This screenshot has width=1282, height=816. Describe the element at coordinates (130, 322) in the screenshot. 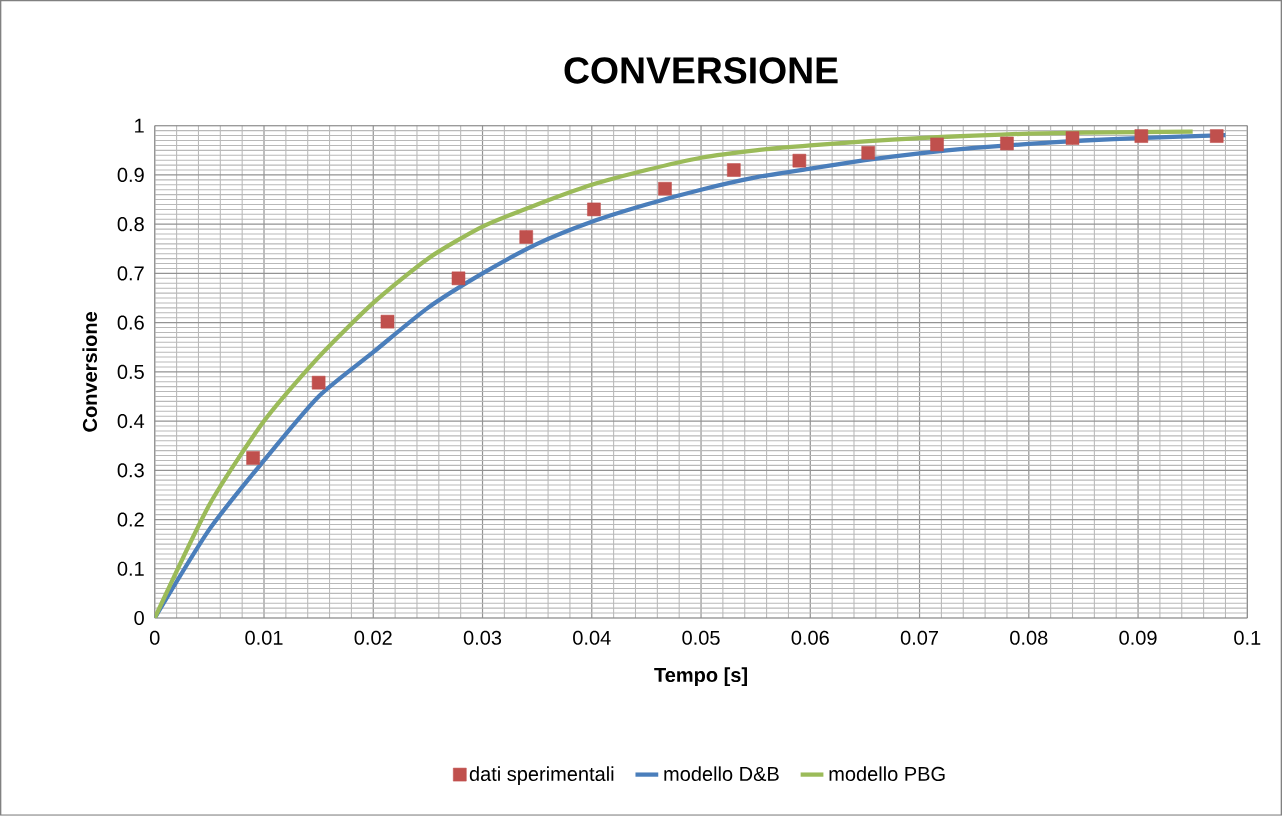

I see `y-tick-label: 0.6` at that location.